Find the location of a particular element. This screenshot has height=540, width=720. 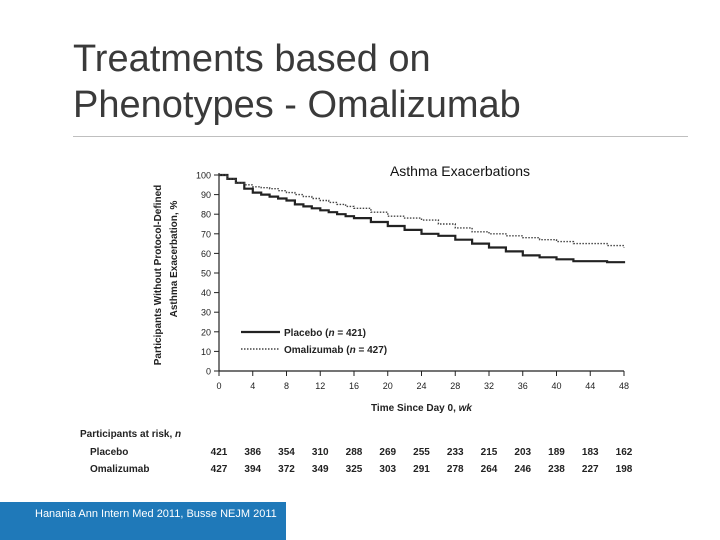

at-risk-value: 255 is located at coordinates (421, 452).